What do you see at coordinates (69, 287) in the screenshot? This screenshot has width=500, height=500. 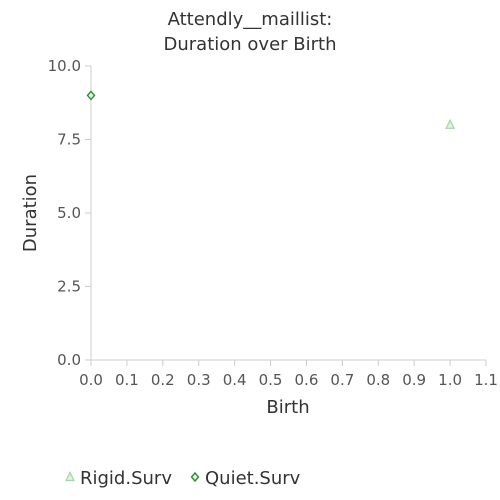 I see `y-tick-label: 2.5` at bounding box center [69, 287].